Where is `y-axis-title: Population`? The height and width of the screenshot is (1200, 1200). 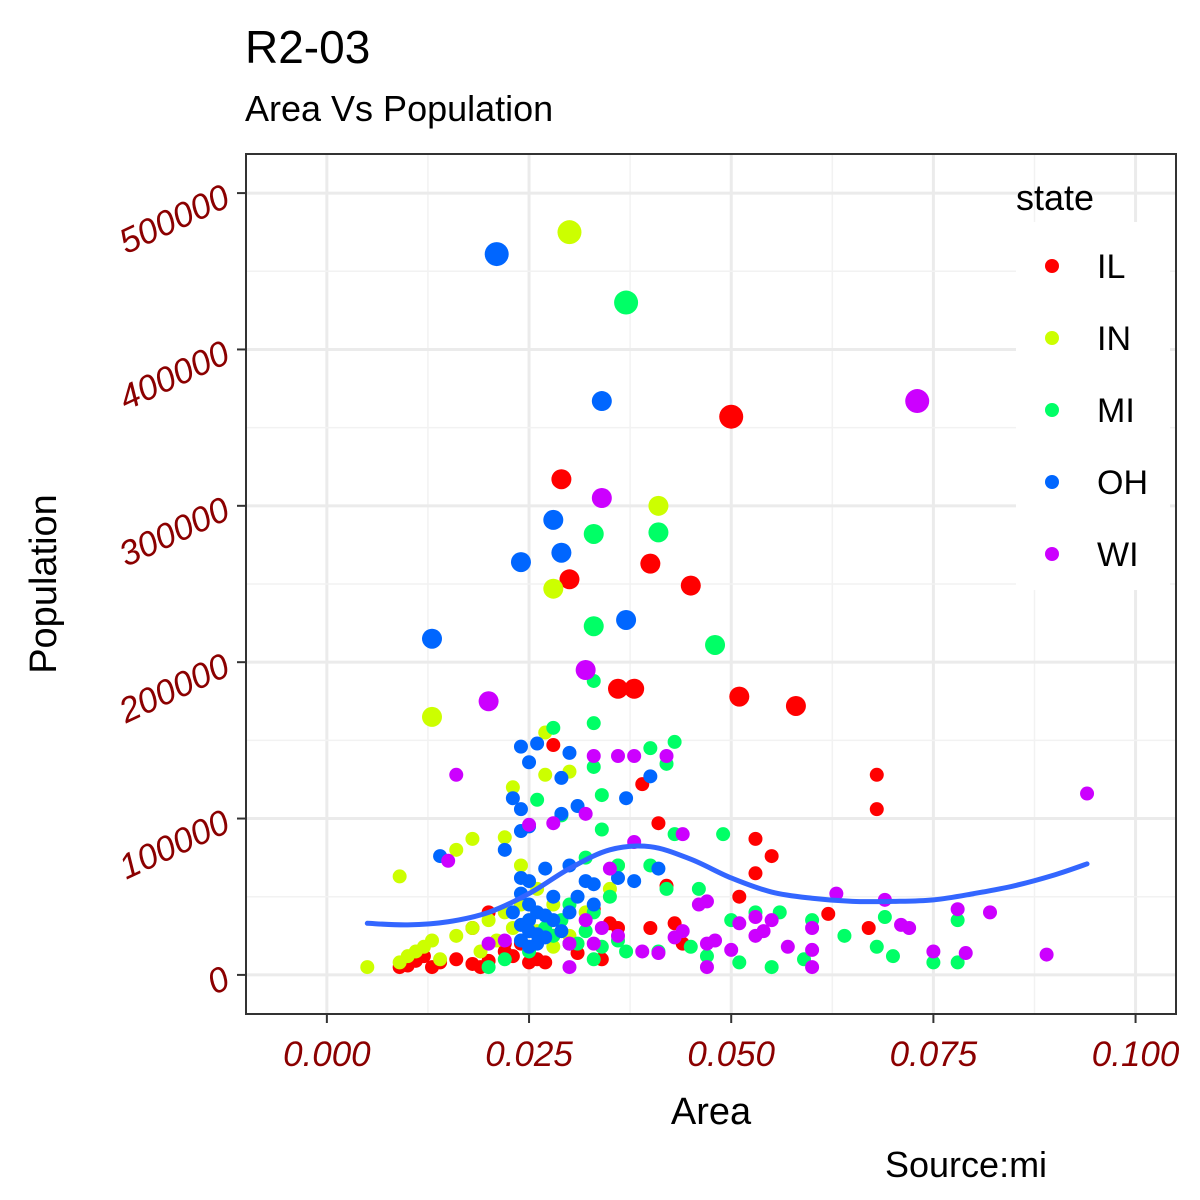 y-axis-title: Population is located at coordinates (44, 584).